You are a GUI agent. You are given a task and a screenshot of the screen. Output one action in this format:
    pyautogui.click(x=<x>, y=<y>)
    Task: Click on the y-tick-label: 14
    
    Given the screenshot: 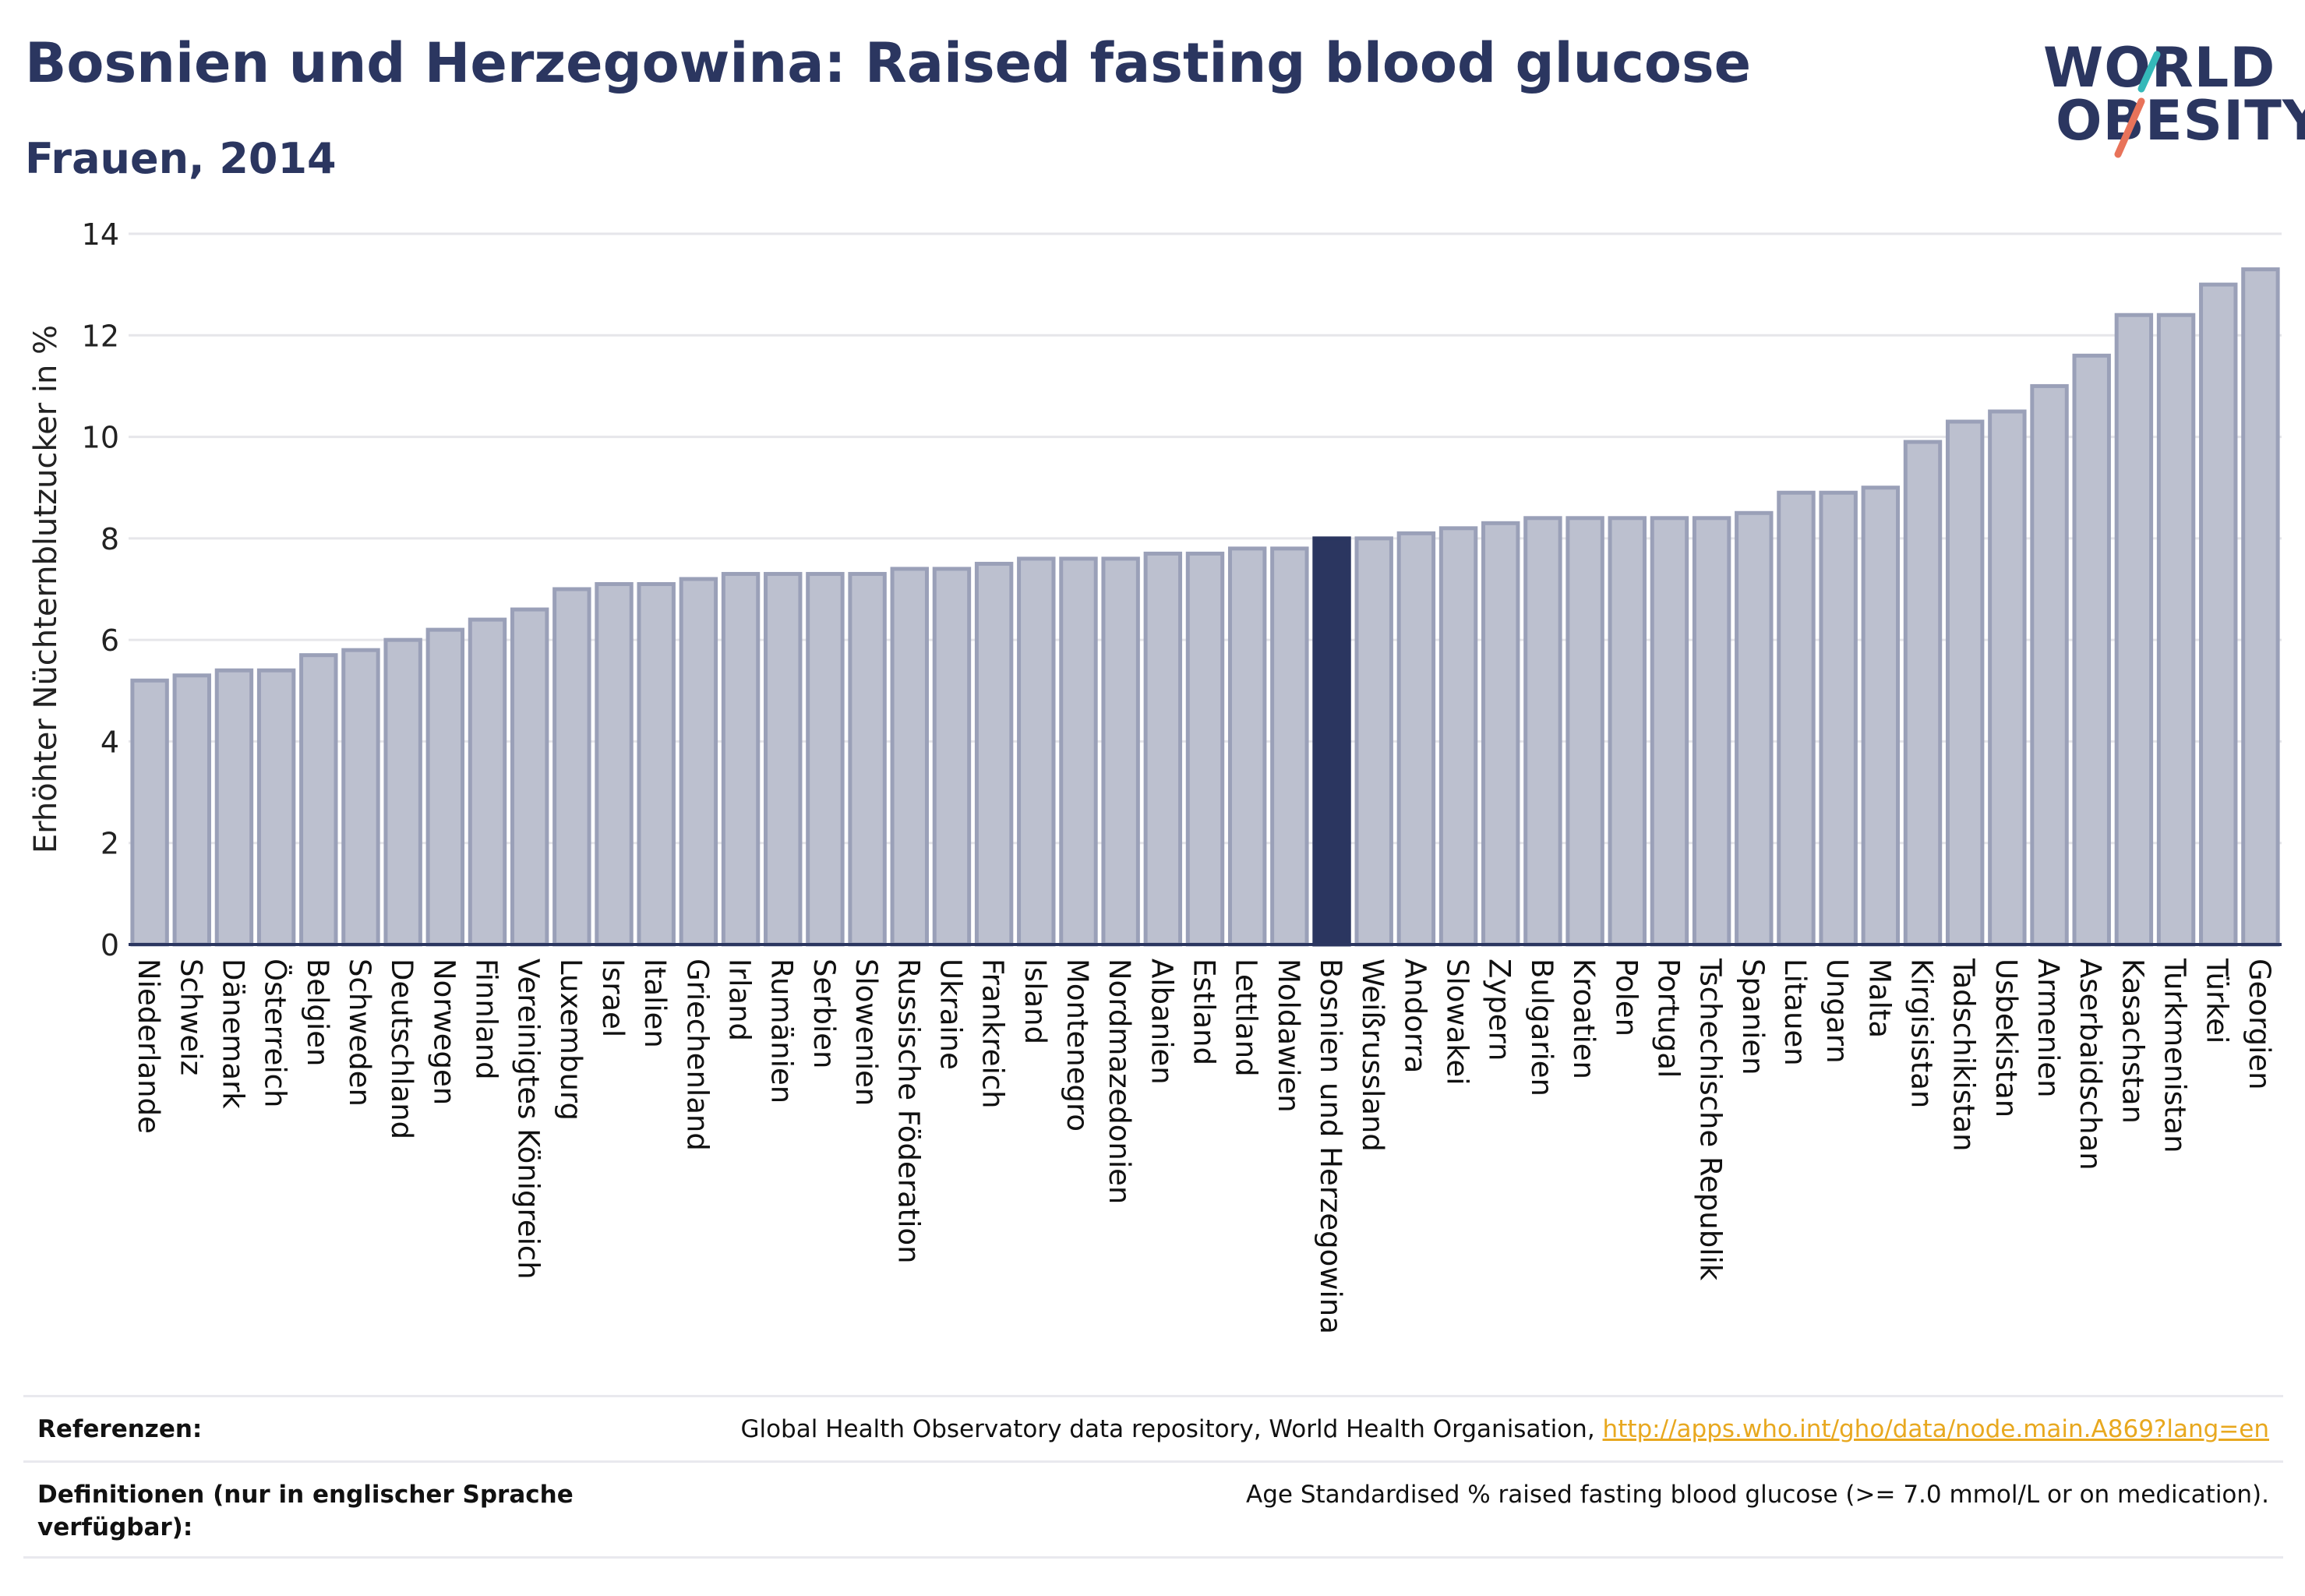 What is the action you would take?
    pyautogui.click(x=101, y=234)
    